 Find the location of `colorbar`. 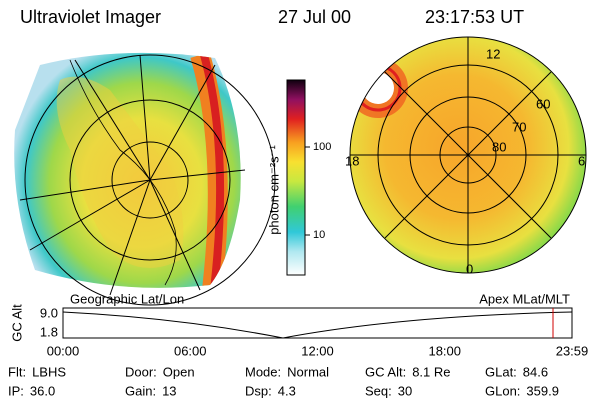

colorbar is located at coordinates (296, 177).